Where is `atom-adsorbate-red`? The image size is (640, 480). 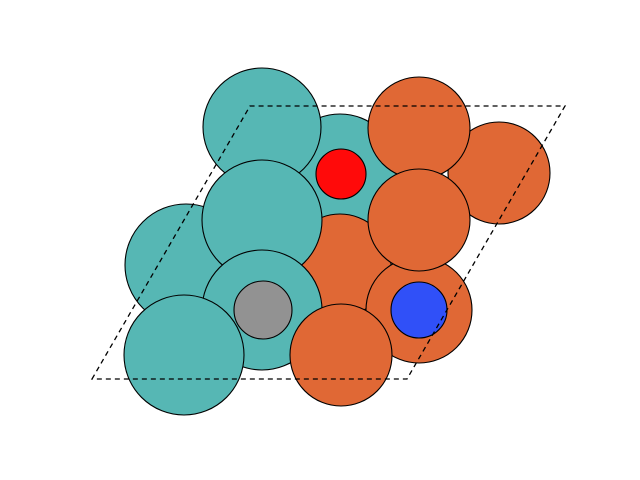
atom-adsorbate-red is located at coordinates (341, 174).